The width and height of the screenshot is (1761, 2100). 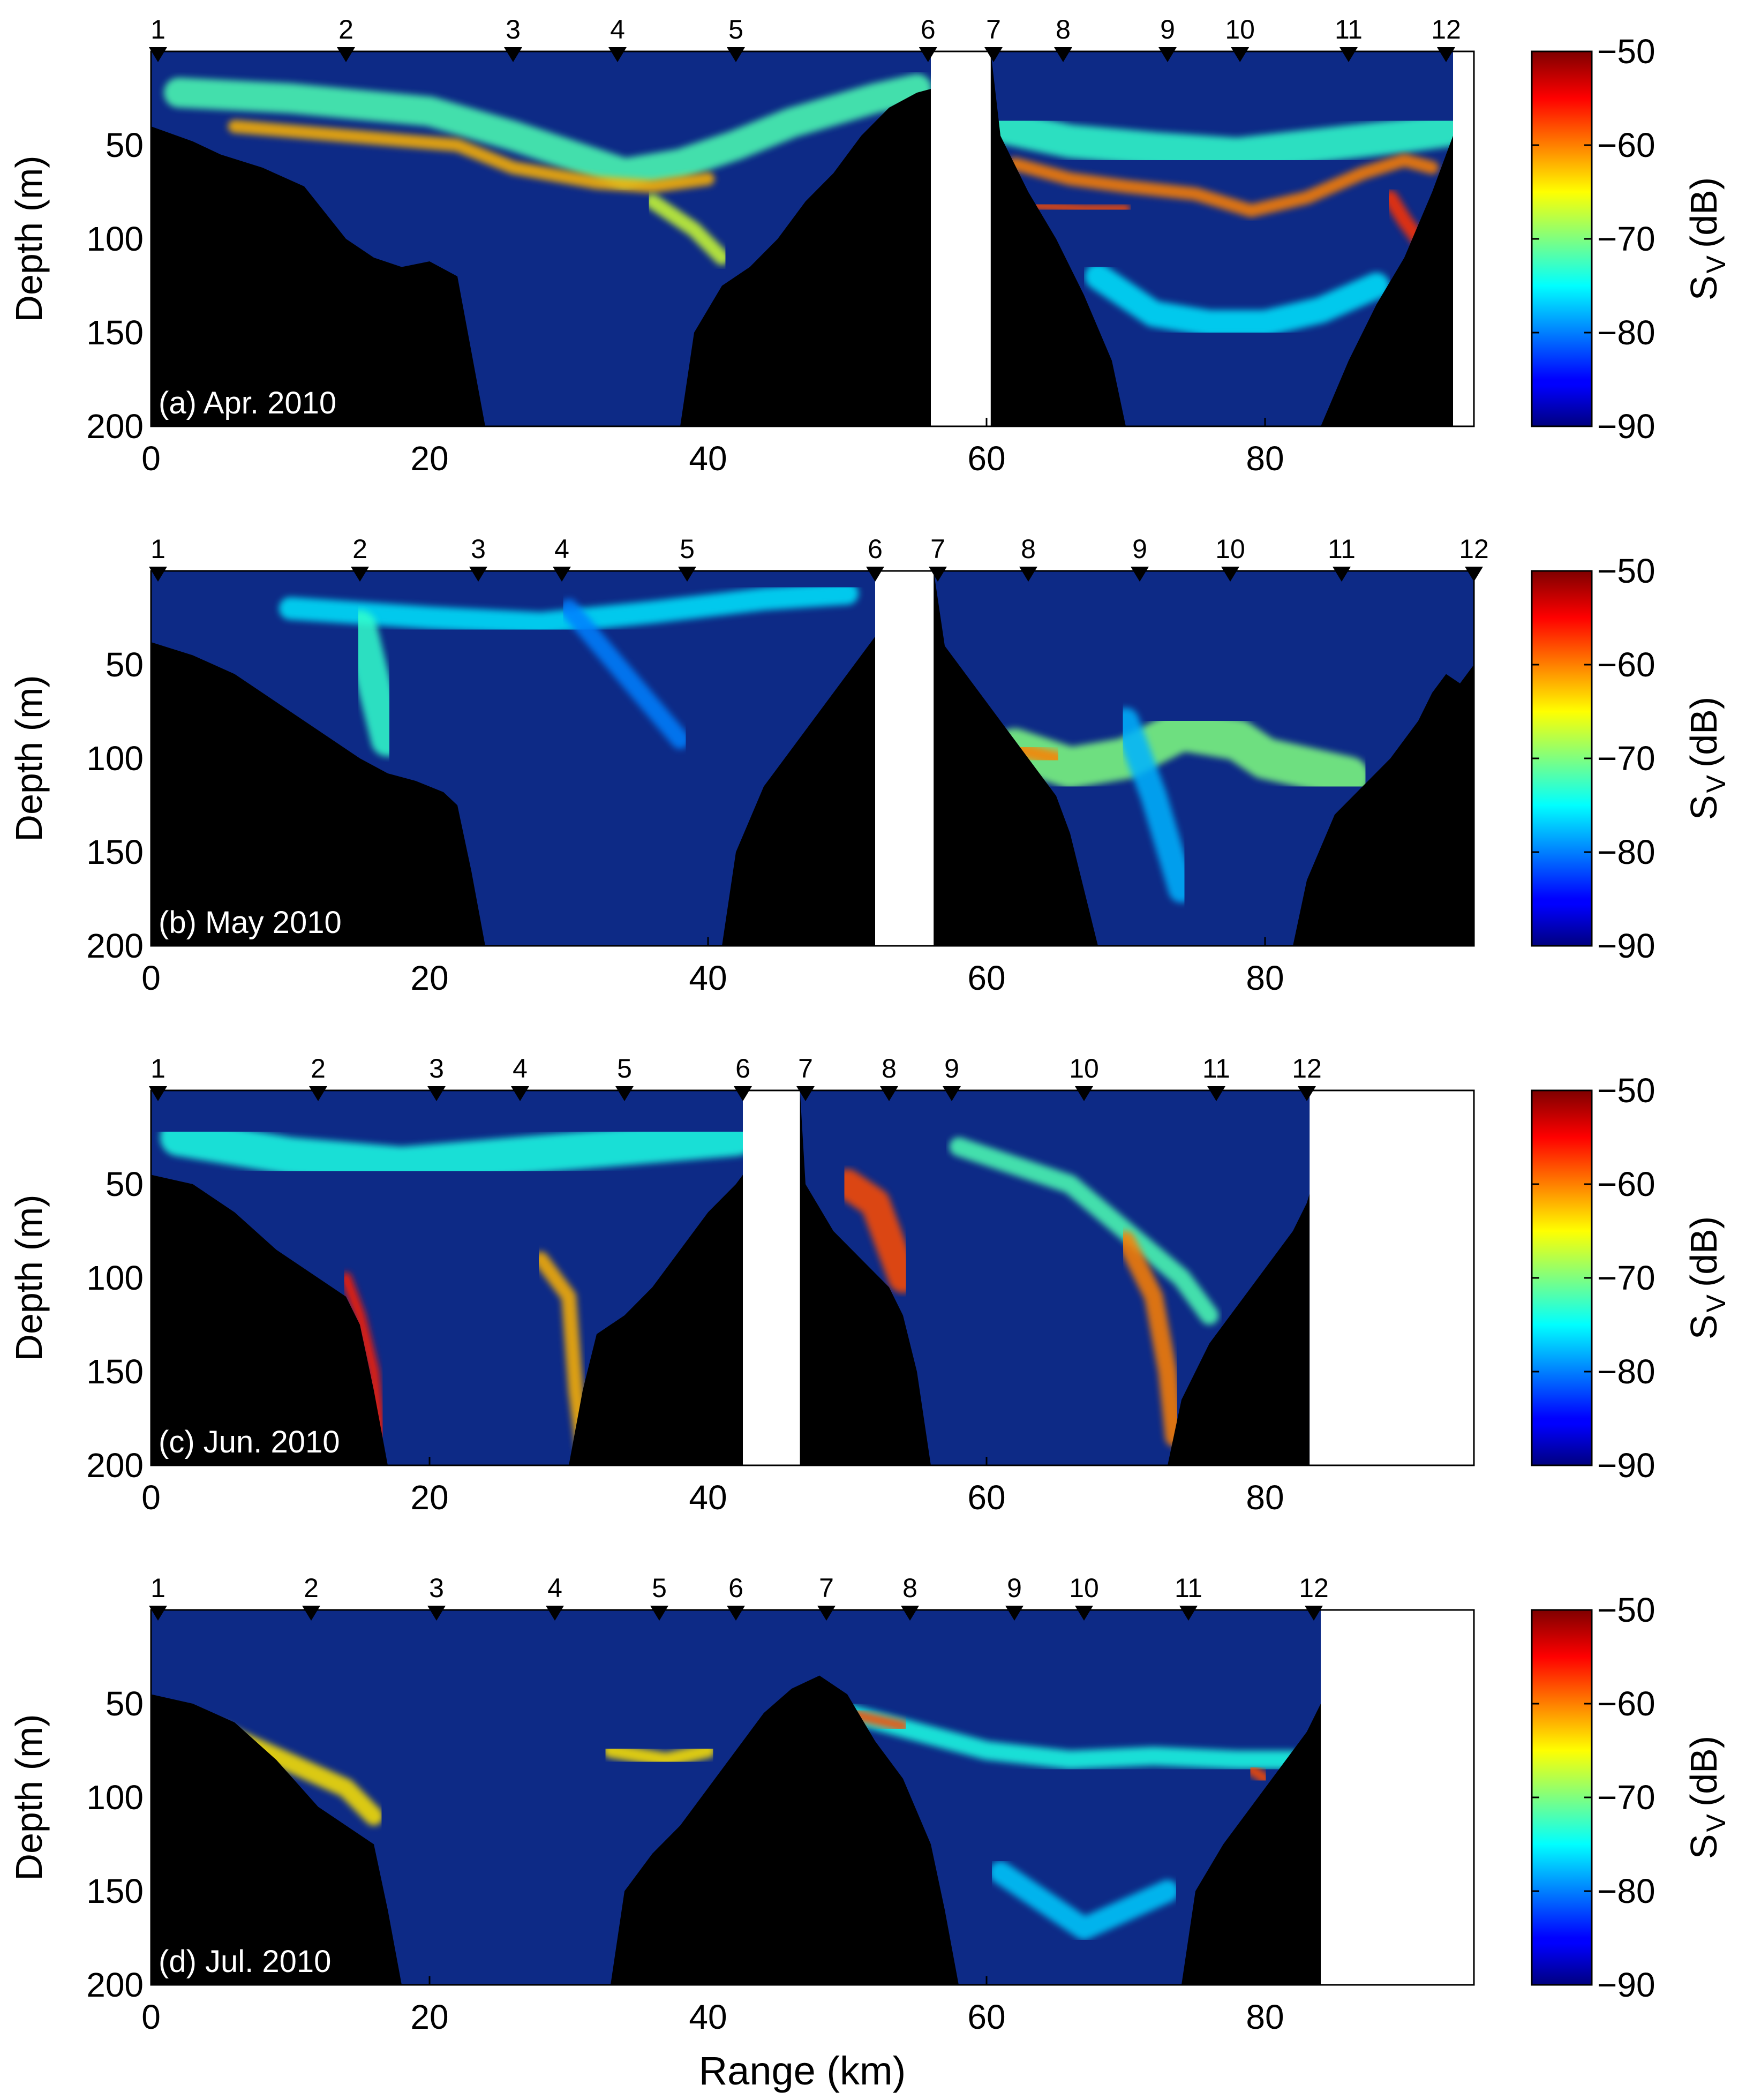 What do you see at coordinates (1626, 333) in the screenshot?
I see `colorbar-tick-label-a-80: −80` at bounding box center [1626, 333].